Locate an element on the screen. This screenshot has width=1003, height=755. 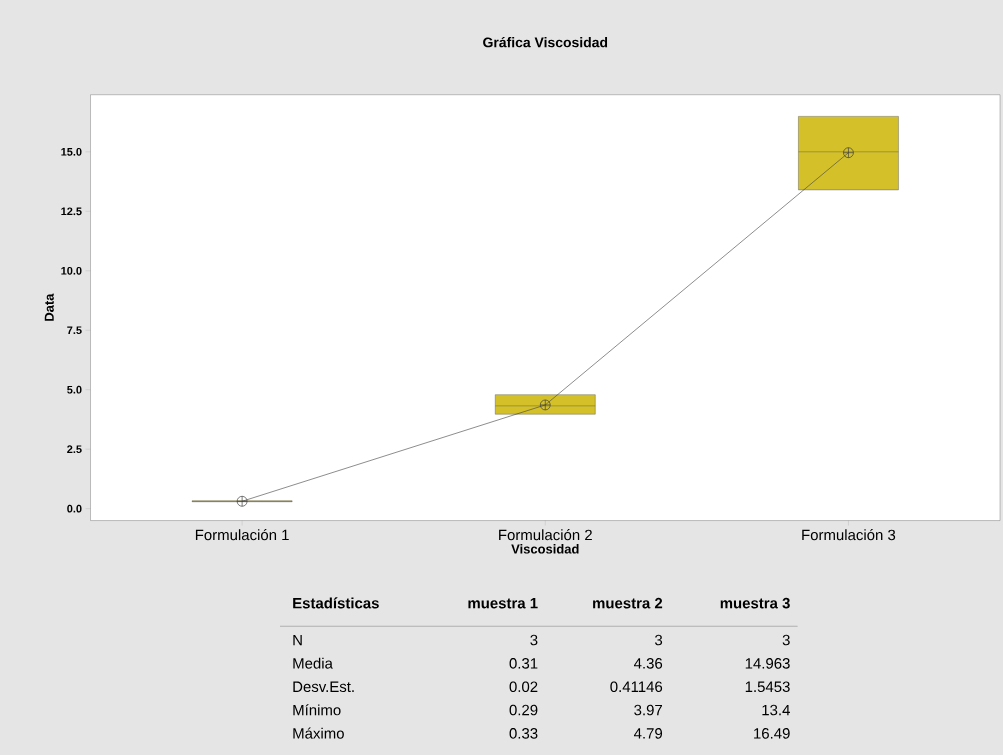
chart-title: Gráfica Viscosidad is located at coordinates (545, 42).